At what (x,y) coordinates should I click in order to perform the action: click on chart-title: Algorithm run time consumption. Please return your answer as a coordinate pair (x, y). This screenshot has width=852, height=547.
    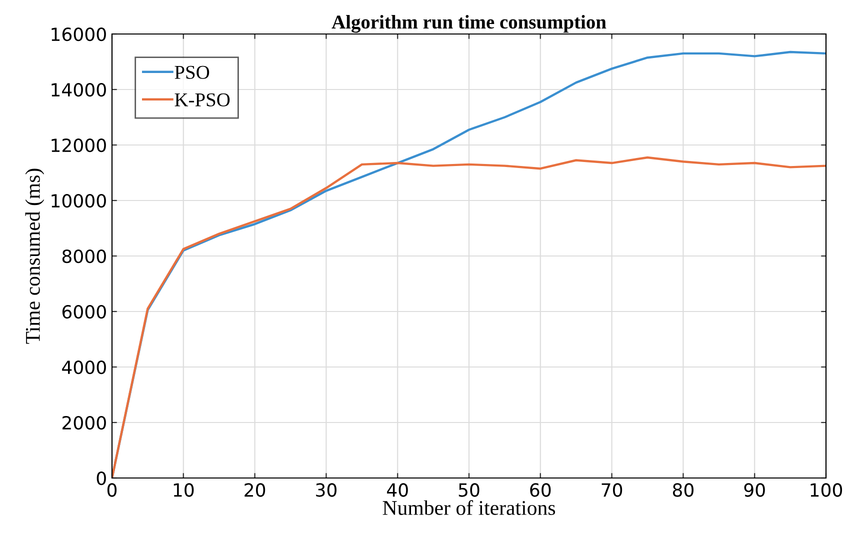
    Looking at the image, I should click on (469, 23).